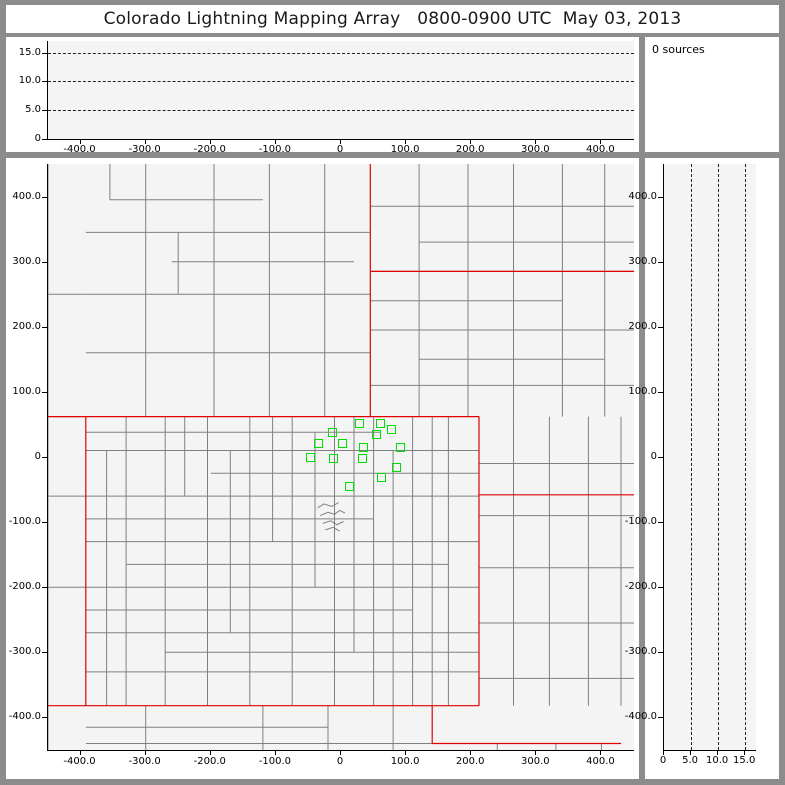 This screenshot has width=785, height=785. What do you see at coordinates (340, 90) in the screenshot?
I see `time-altitude-plot-area` at bounding box center [340, 90].